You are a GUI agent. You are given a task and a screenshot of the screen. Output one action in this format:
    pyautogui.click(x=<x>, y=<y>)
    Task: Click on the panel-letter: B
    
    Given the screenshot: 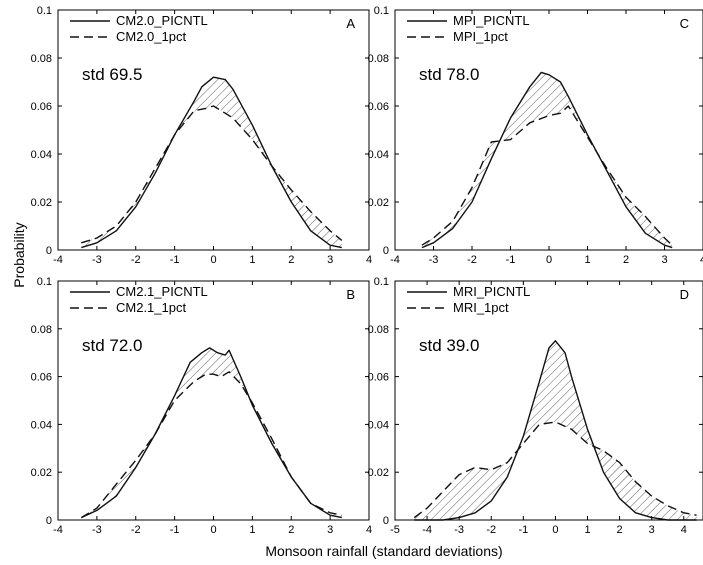 What is the action you would take?
    pyautogui.click(x=350, y=294)
    